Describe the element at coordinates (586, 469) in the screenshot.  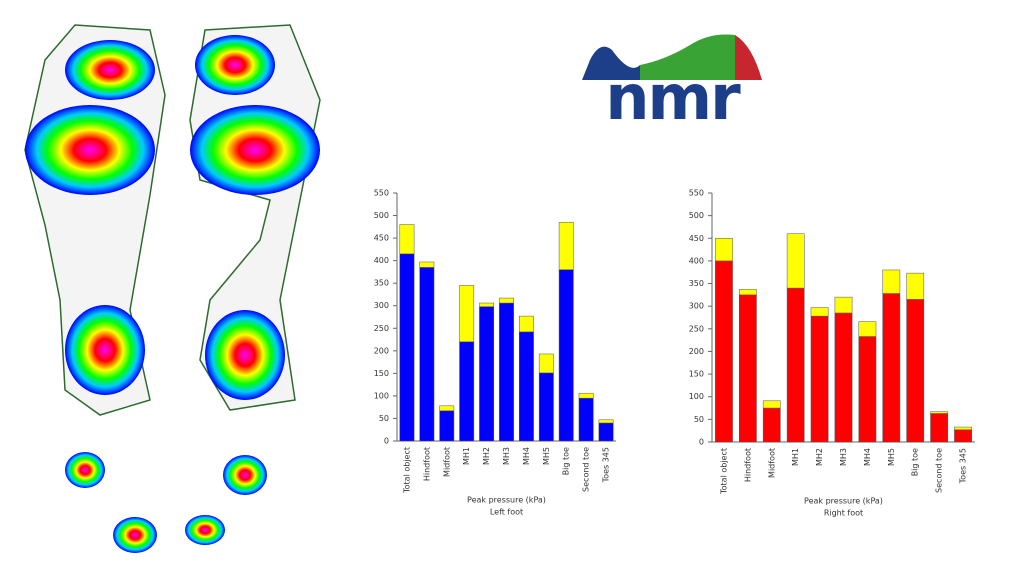
I see `x-tick-label: Second toe` at that location.